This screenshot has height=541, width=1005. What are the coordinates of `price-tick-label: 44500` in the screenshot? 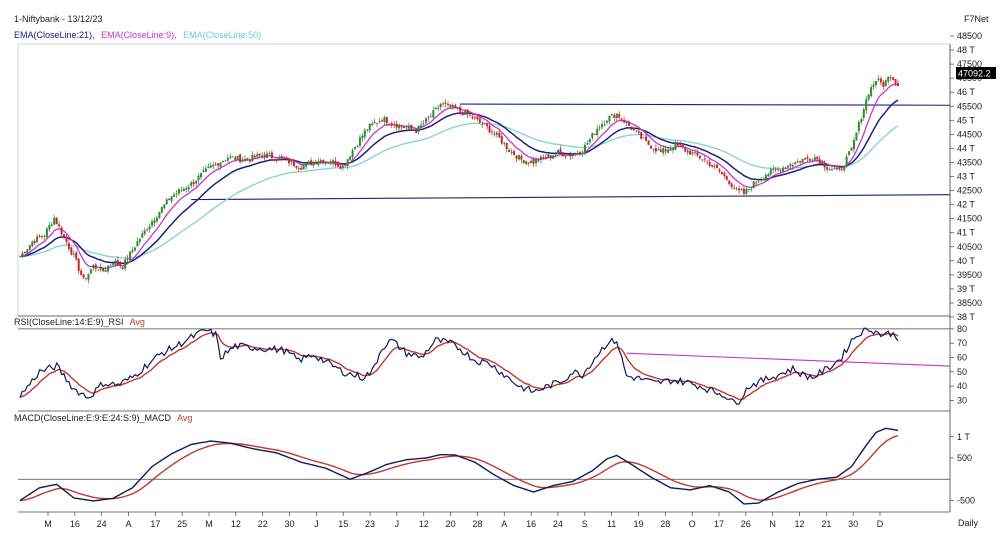 It's located at (969, 134).